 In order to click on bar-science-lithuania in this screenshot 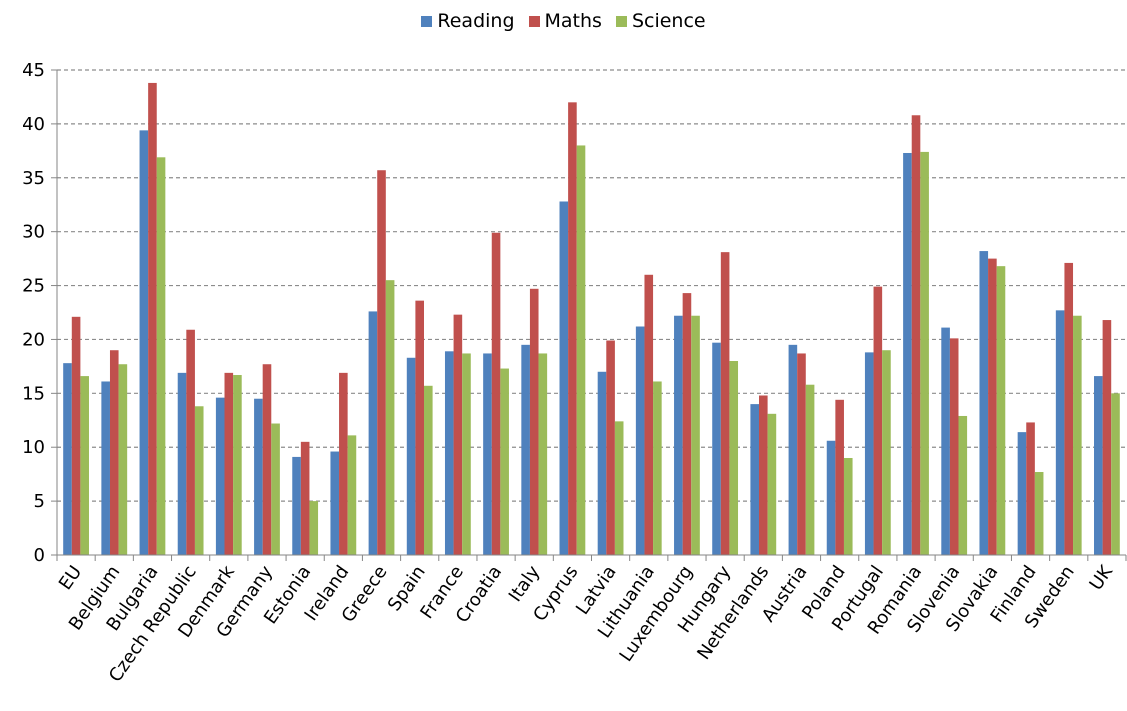, I will do `click(657, 468)`.